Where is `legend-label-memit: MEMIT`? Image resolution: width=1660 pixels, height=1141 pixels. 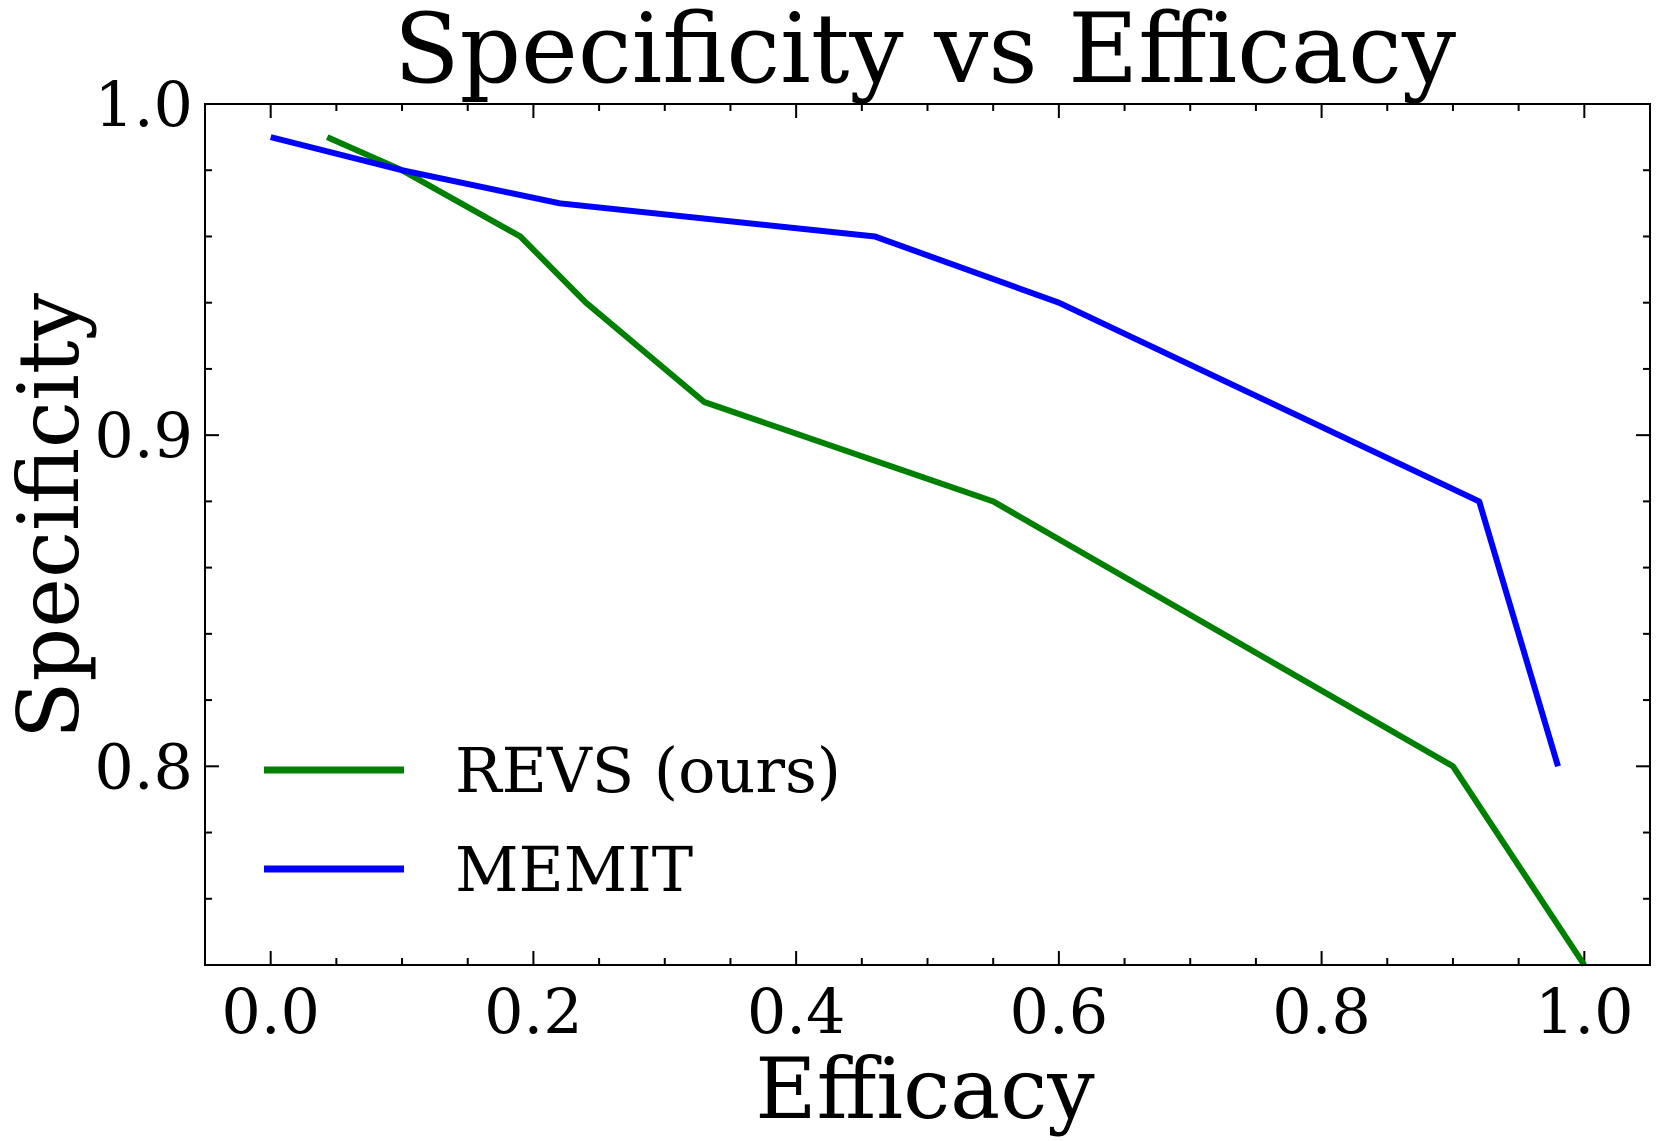 legend-label-memit: MEMIT is located at coordinates (574, 869).